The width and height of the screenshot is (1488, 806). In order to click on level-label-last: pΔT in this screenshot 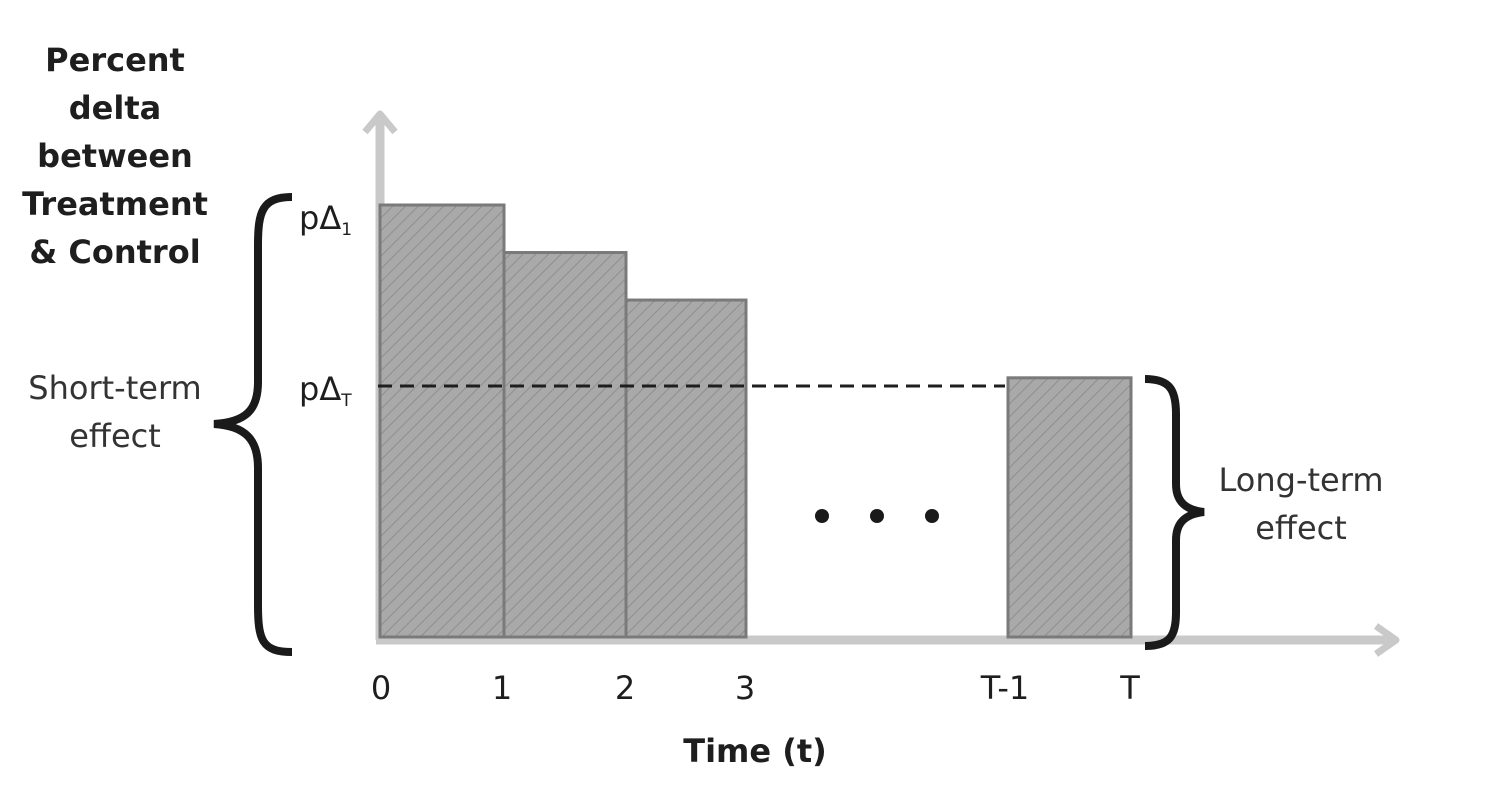, I will do `click(325, 395)`.